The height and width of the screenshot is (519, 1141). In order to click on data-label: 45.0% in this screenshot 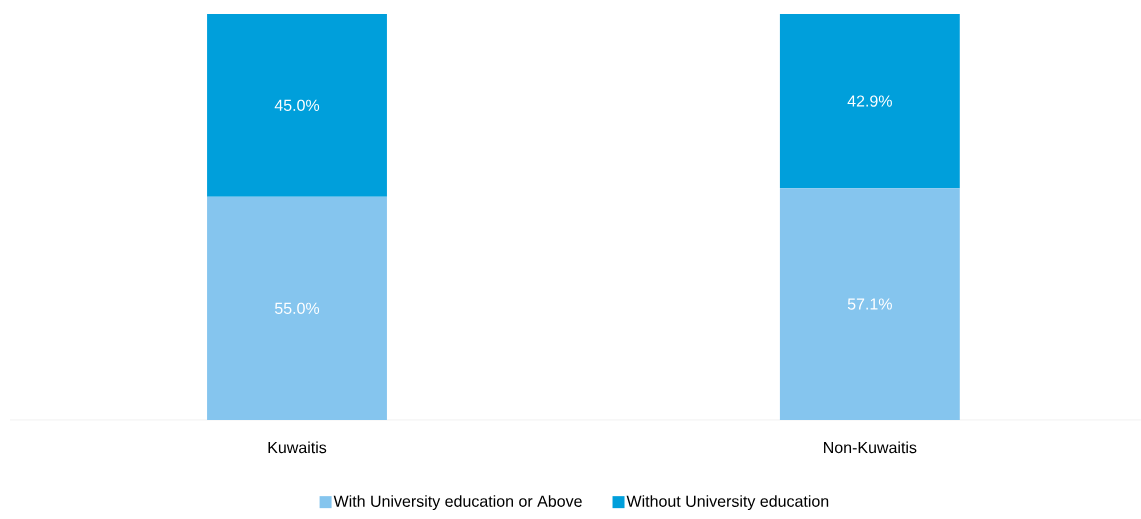, I will do `click(297, 105)`.